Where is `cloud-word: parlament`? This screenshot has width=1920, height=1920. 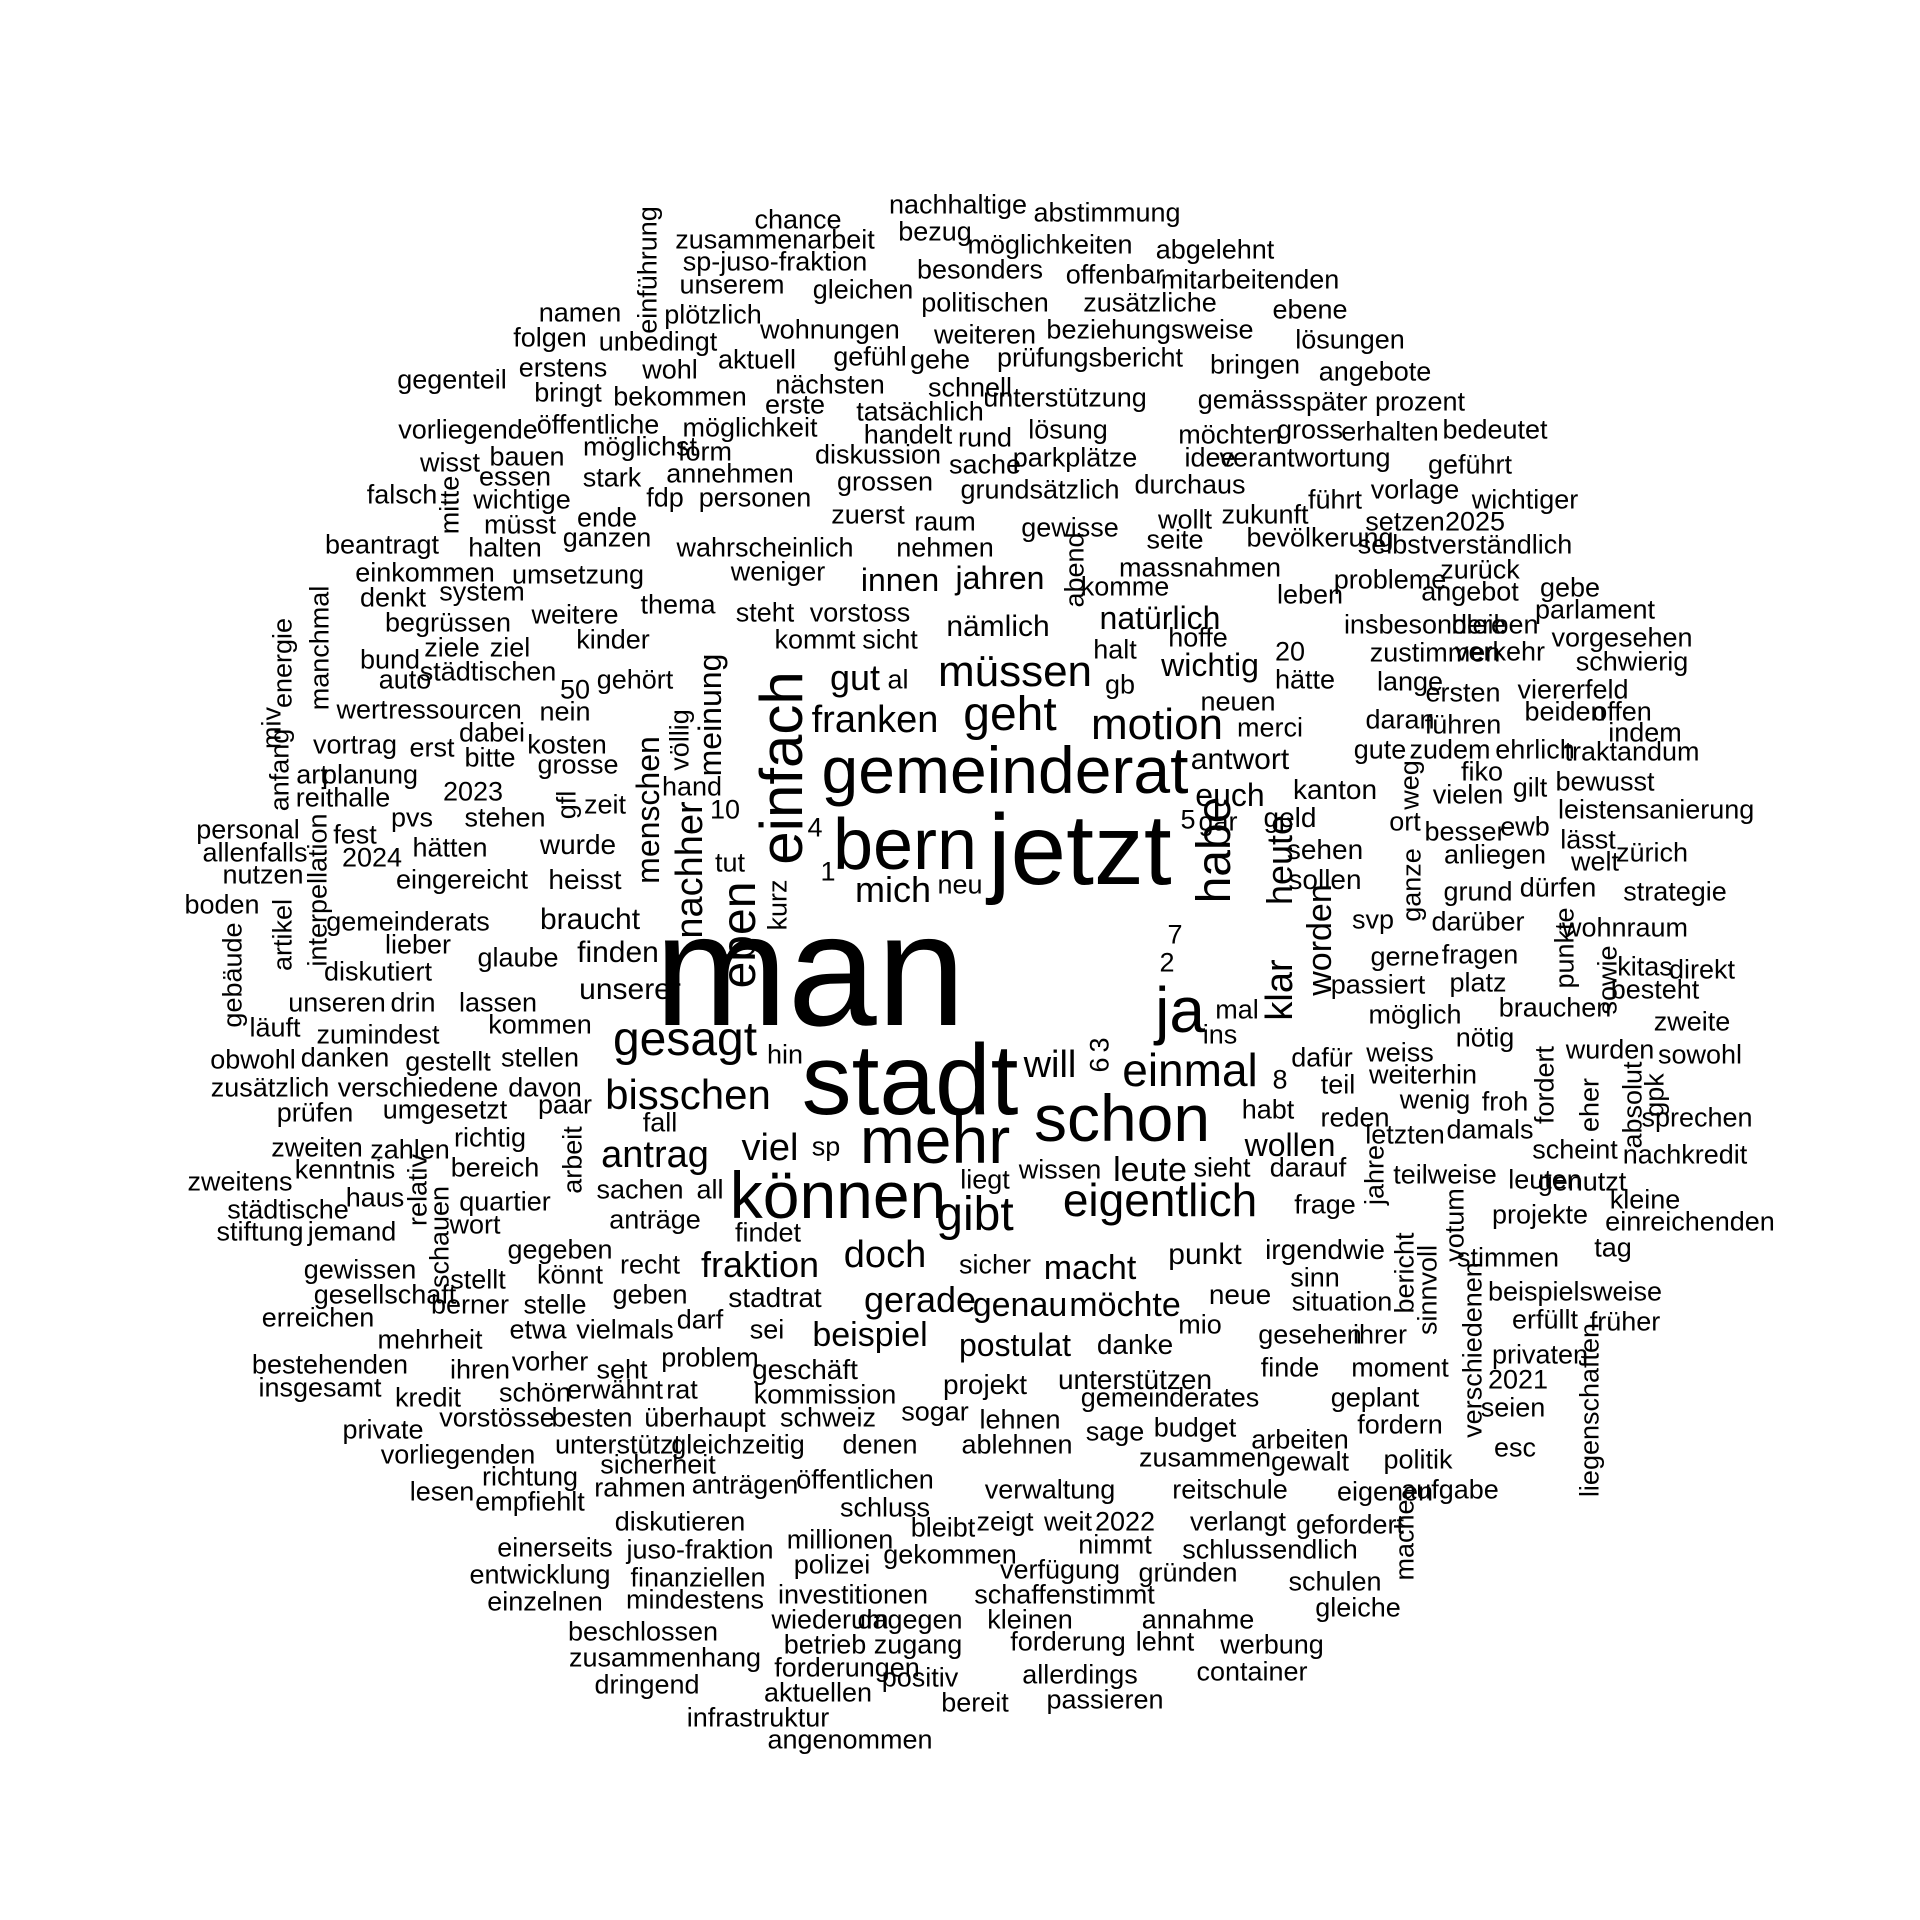
cloud-word: parlament is located at coordinates (1595, 609).